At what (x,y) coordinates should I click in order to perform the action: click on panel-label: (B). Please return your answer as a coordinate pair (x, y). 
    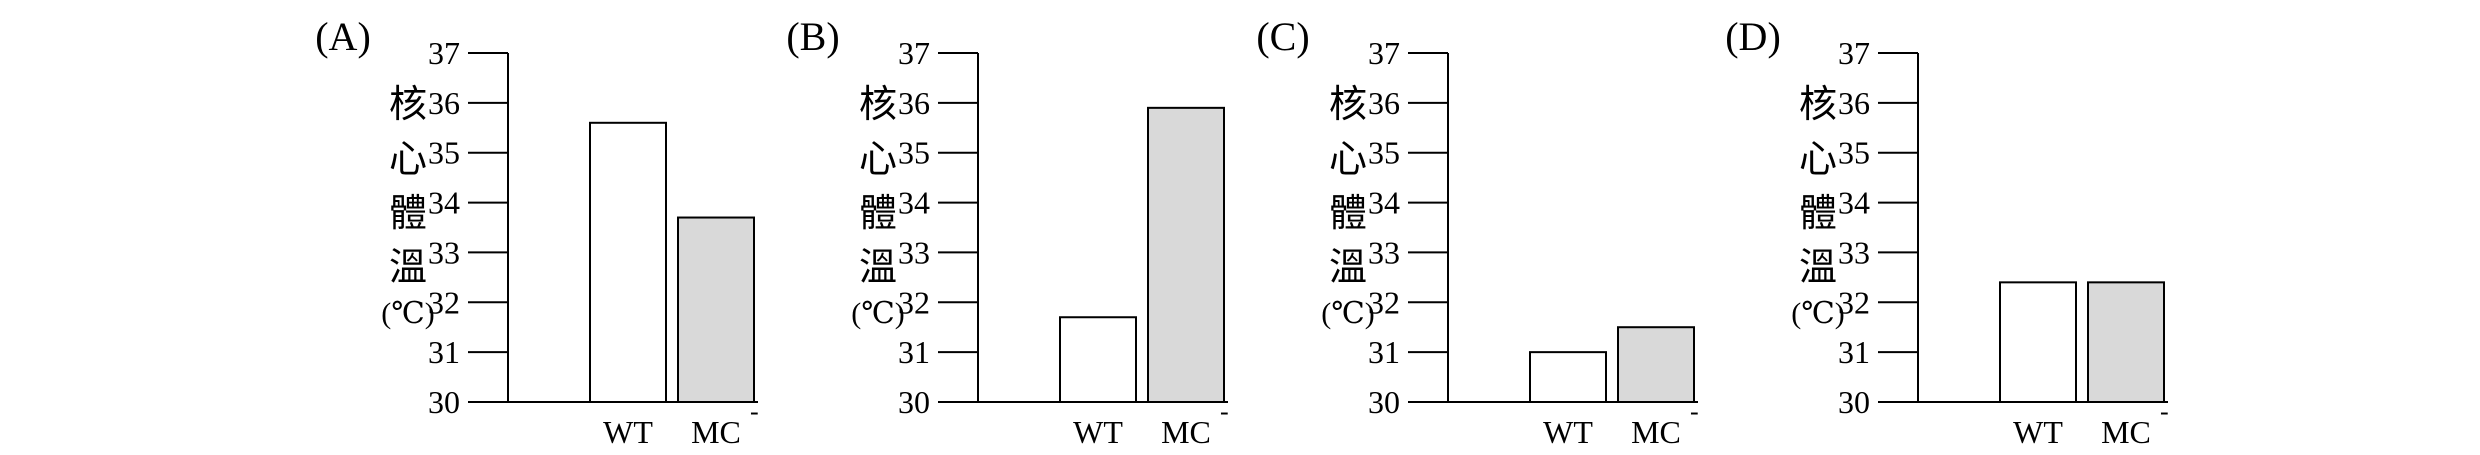
    Looking at the image, I should click on (812, 36).